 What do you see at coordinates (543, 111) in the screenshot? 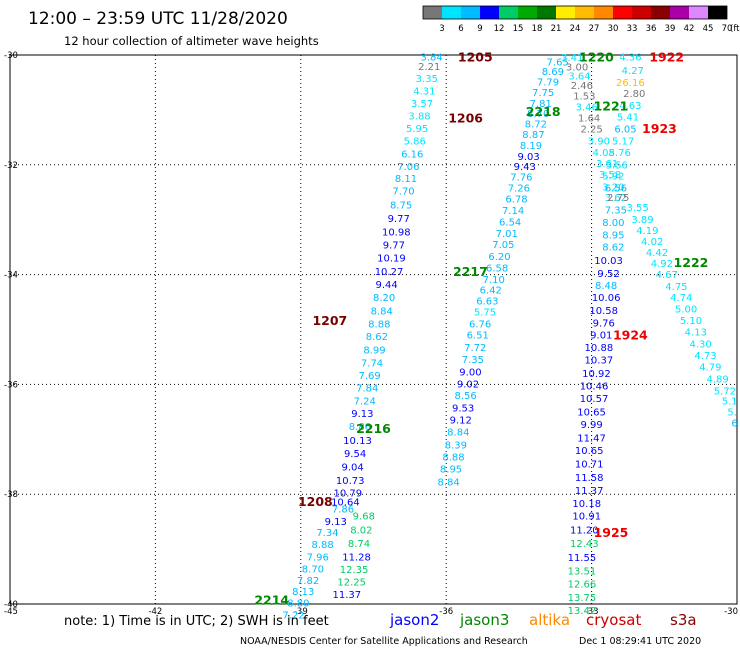
I see `pass-number-label: 2218` at bounding box center [543, 111].